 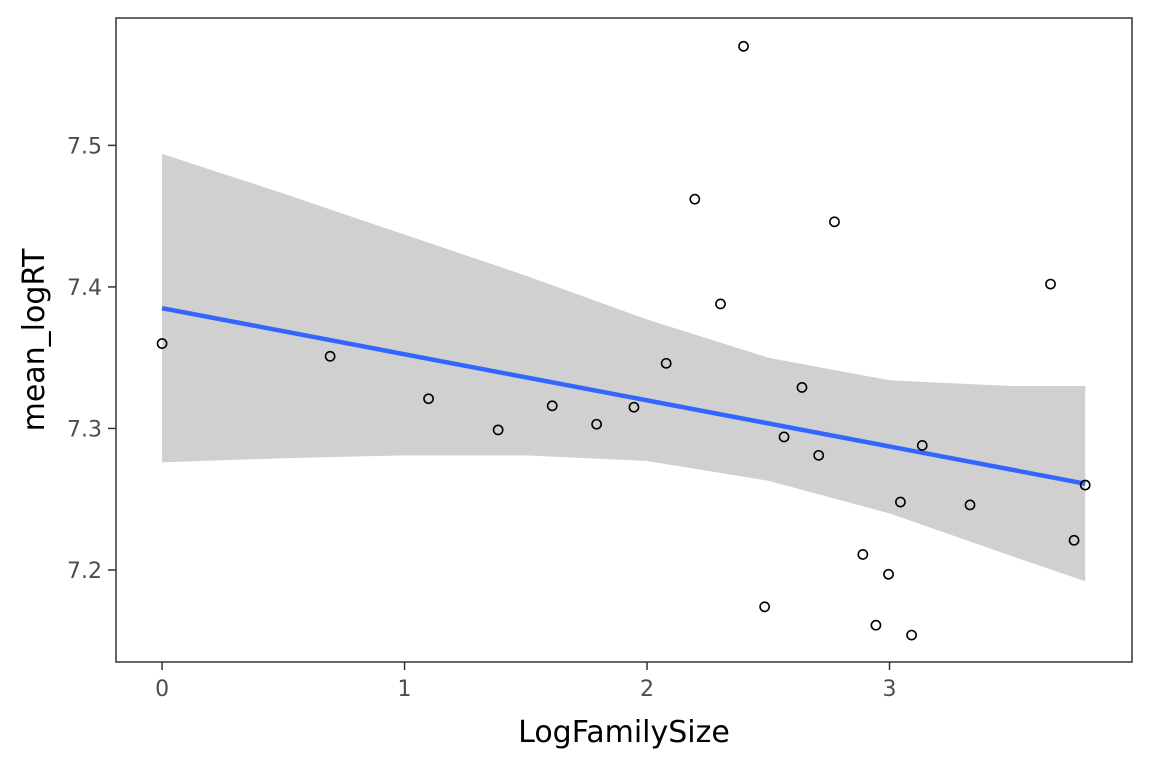 What do you see at coordinates (647, 689) in the screenshot?
I see `x-tick-label: 2` at bounding box center [647, 689].